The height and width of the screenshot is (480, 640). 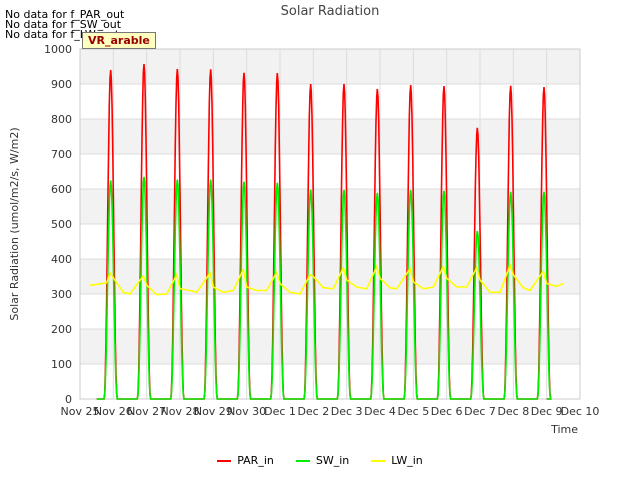 I want to click on x-tick-label: Dec 1, so click(x=280, y=411).